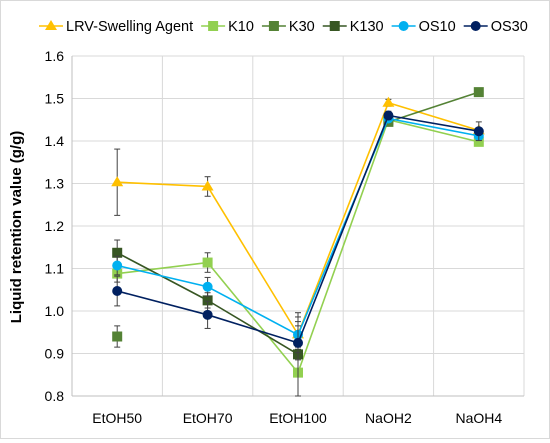 The width and height of the screenshot is (550, 443). What do you see at coordinates (55, 311) in the screenshot?
I see `y-tick-label: 1.0` at bounding box center [55, 311].